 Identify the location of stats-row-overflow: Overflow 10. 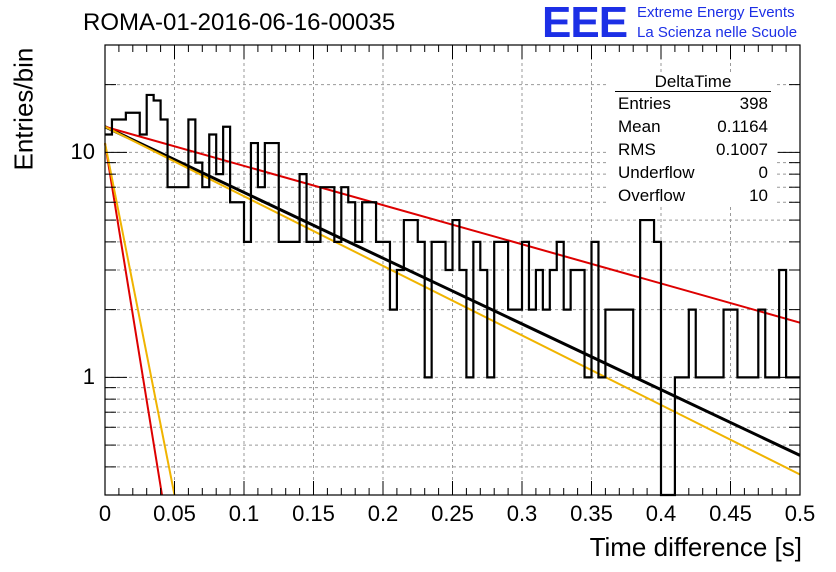
(693, 195).